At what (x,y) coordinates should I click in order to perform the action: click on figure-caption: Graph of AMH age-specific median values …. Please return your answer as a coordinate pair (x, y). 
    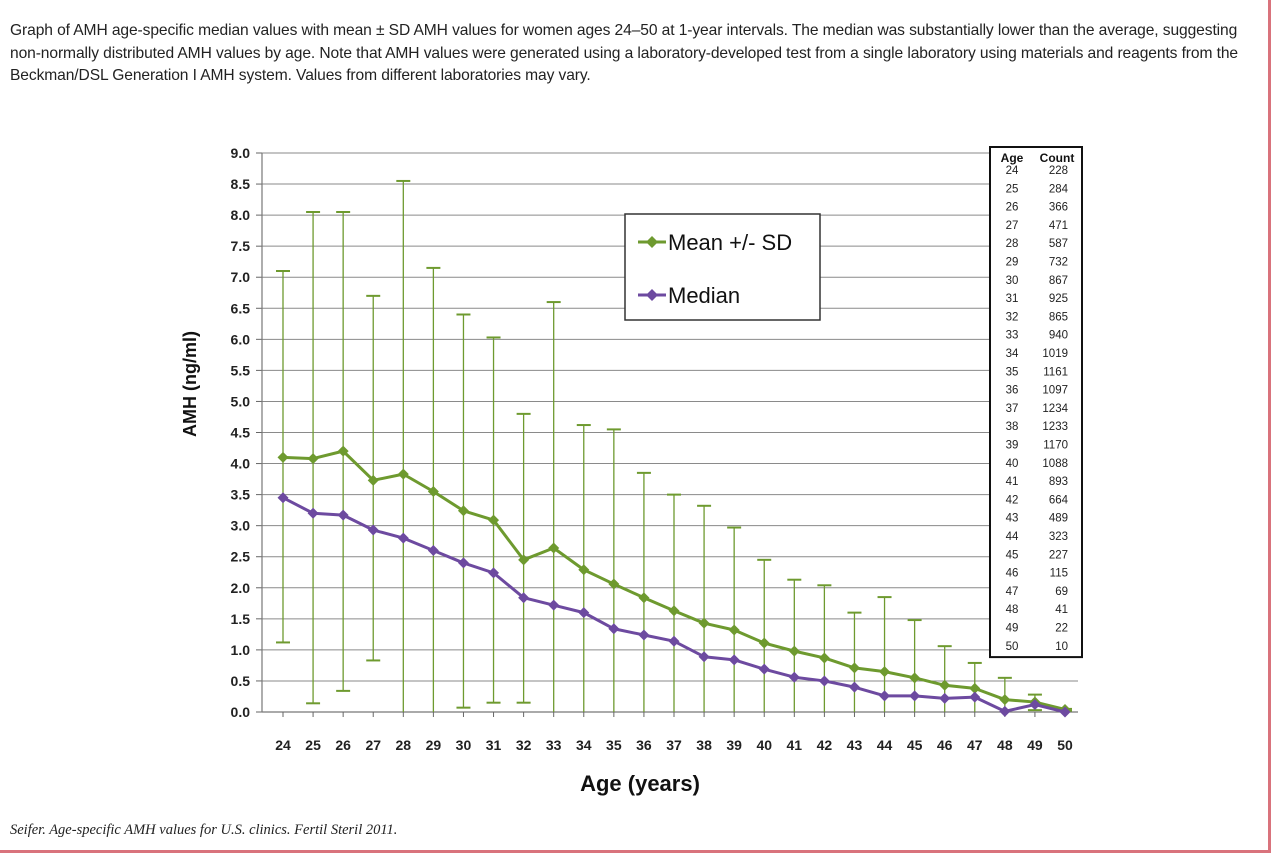
    Looking at the image, I should click on (624, 53).